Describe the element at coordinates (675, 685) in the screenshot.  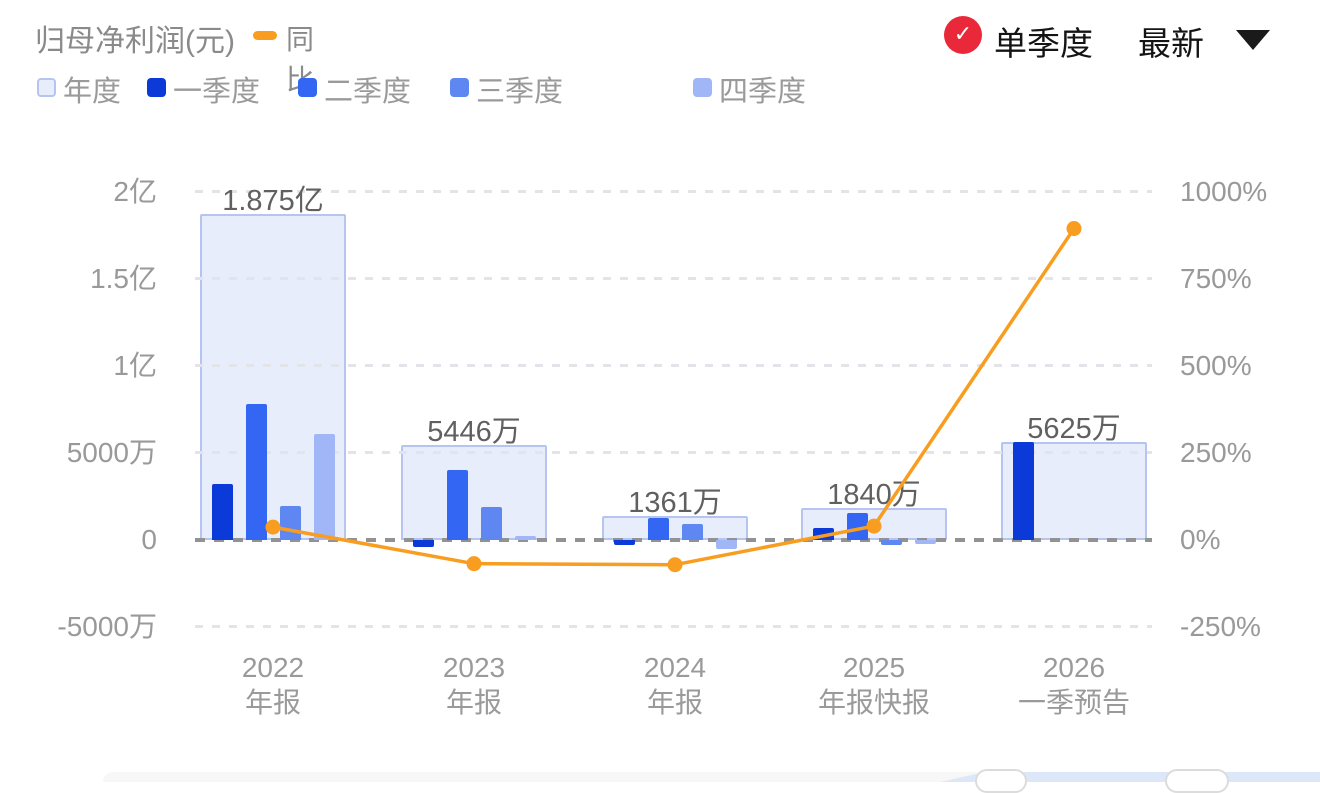
I see `x-axis-label: 2024 年报` at that location.